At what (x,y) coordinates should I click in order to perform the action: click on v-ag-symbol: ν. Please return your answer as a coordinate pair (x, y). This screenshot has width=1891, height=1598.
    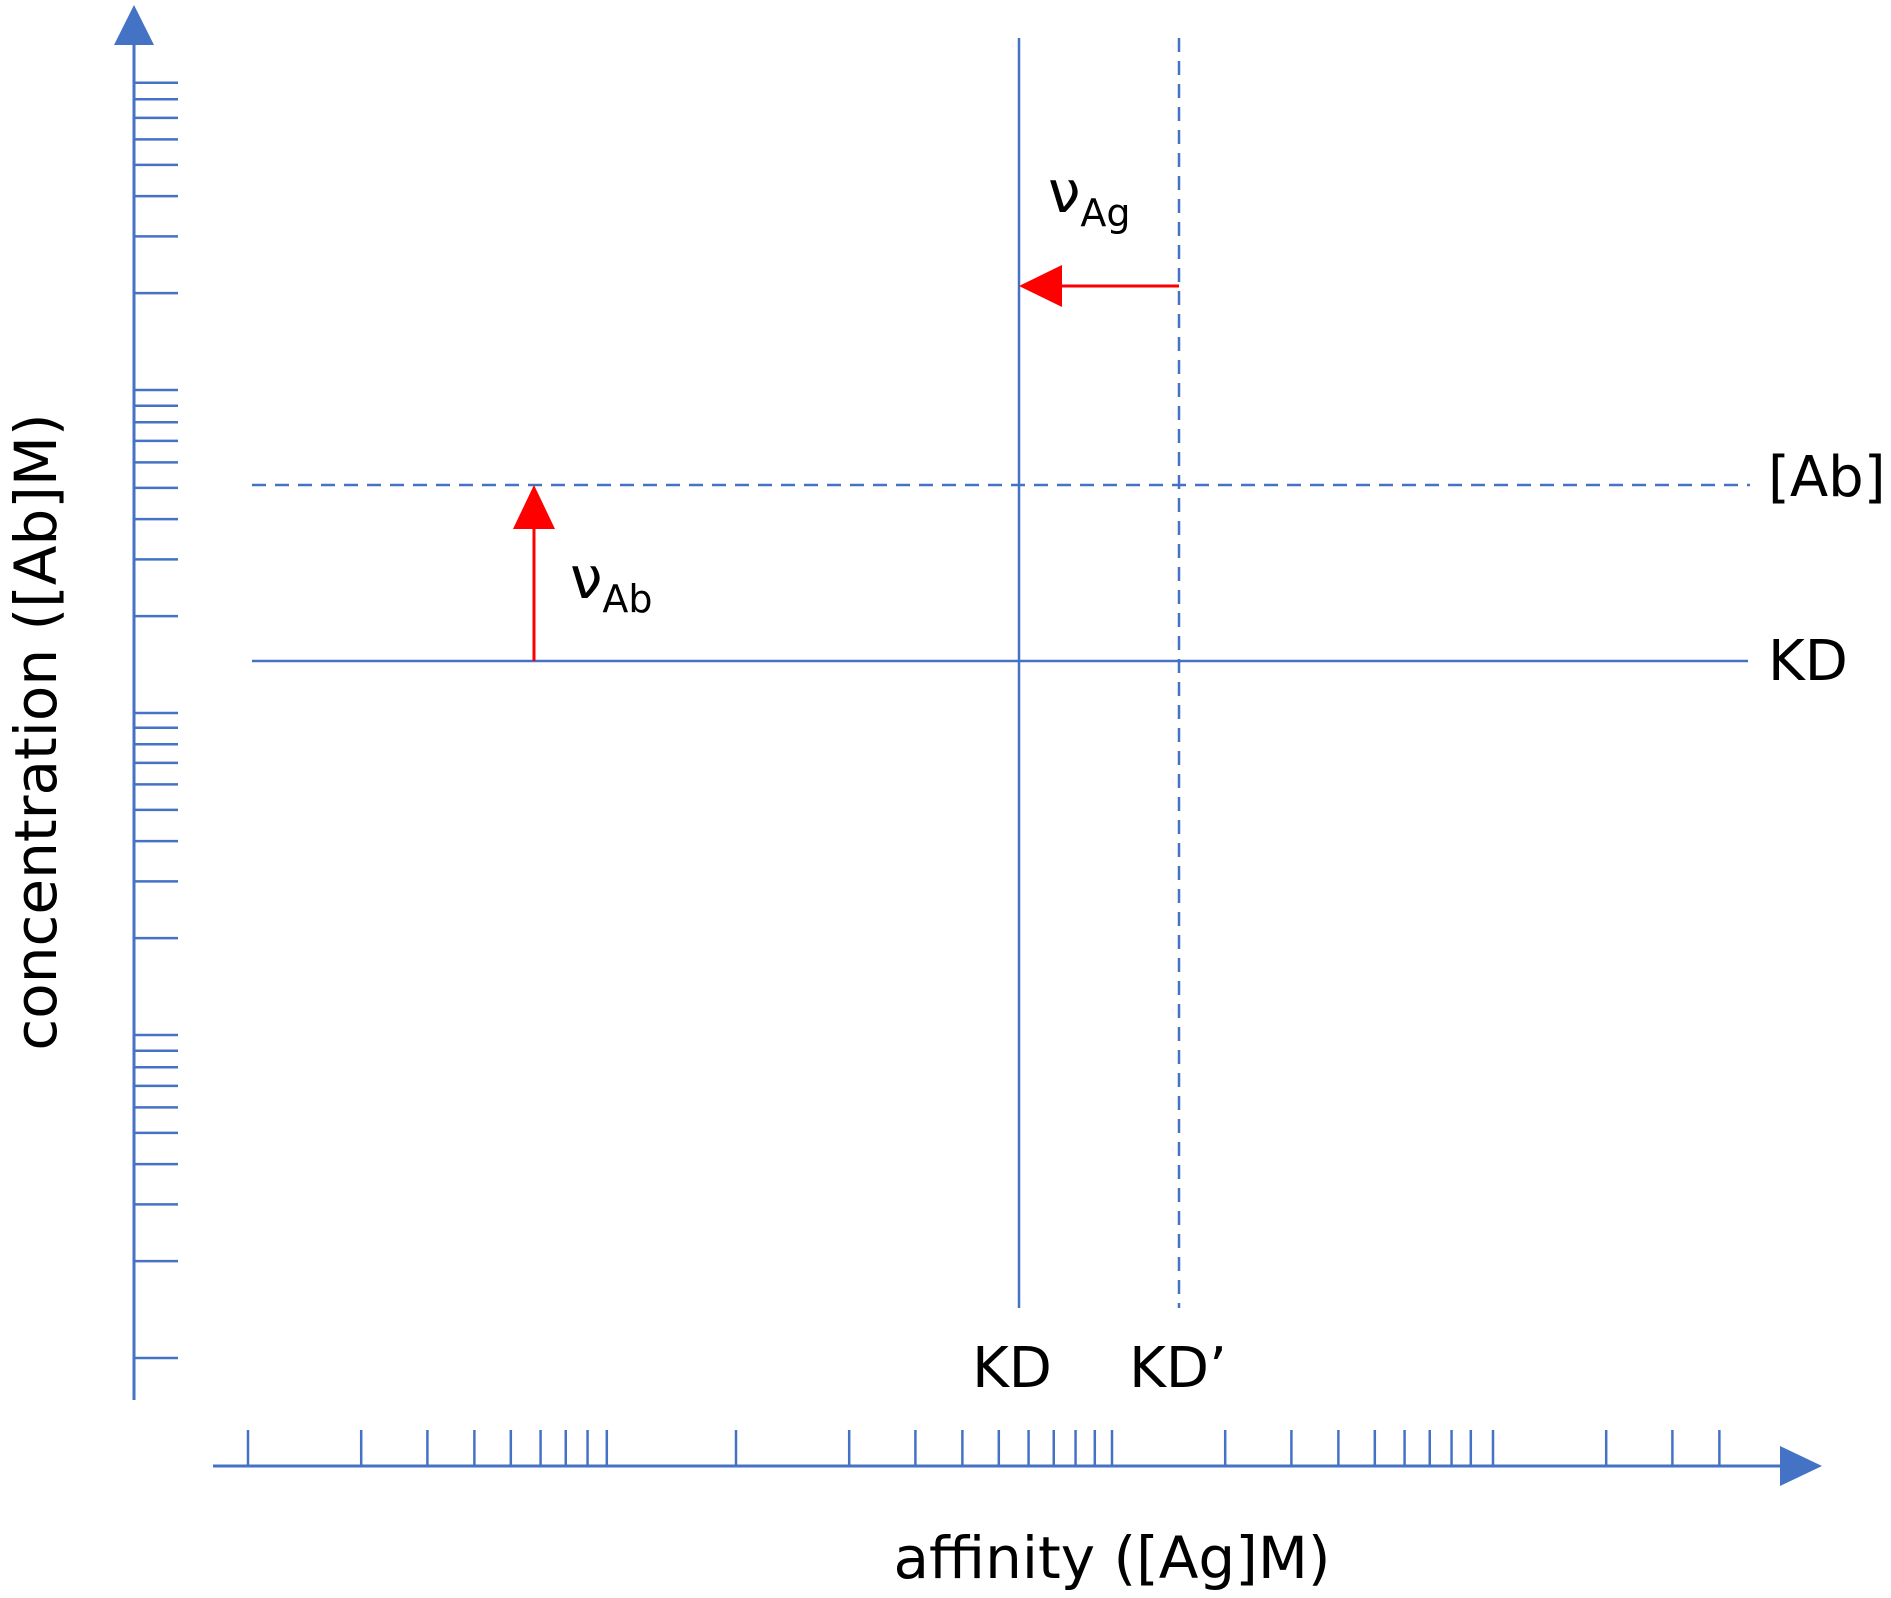
    Looking at the image, I should click on (1064, 192).